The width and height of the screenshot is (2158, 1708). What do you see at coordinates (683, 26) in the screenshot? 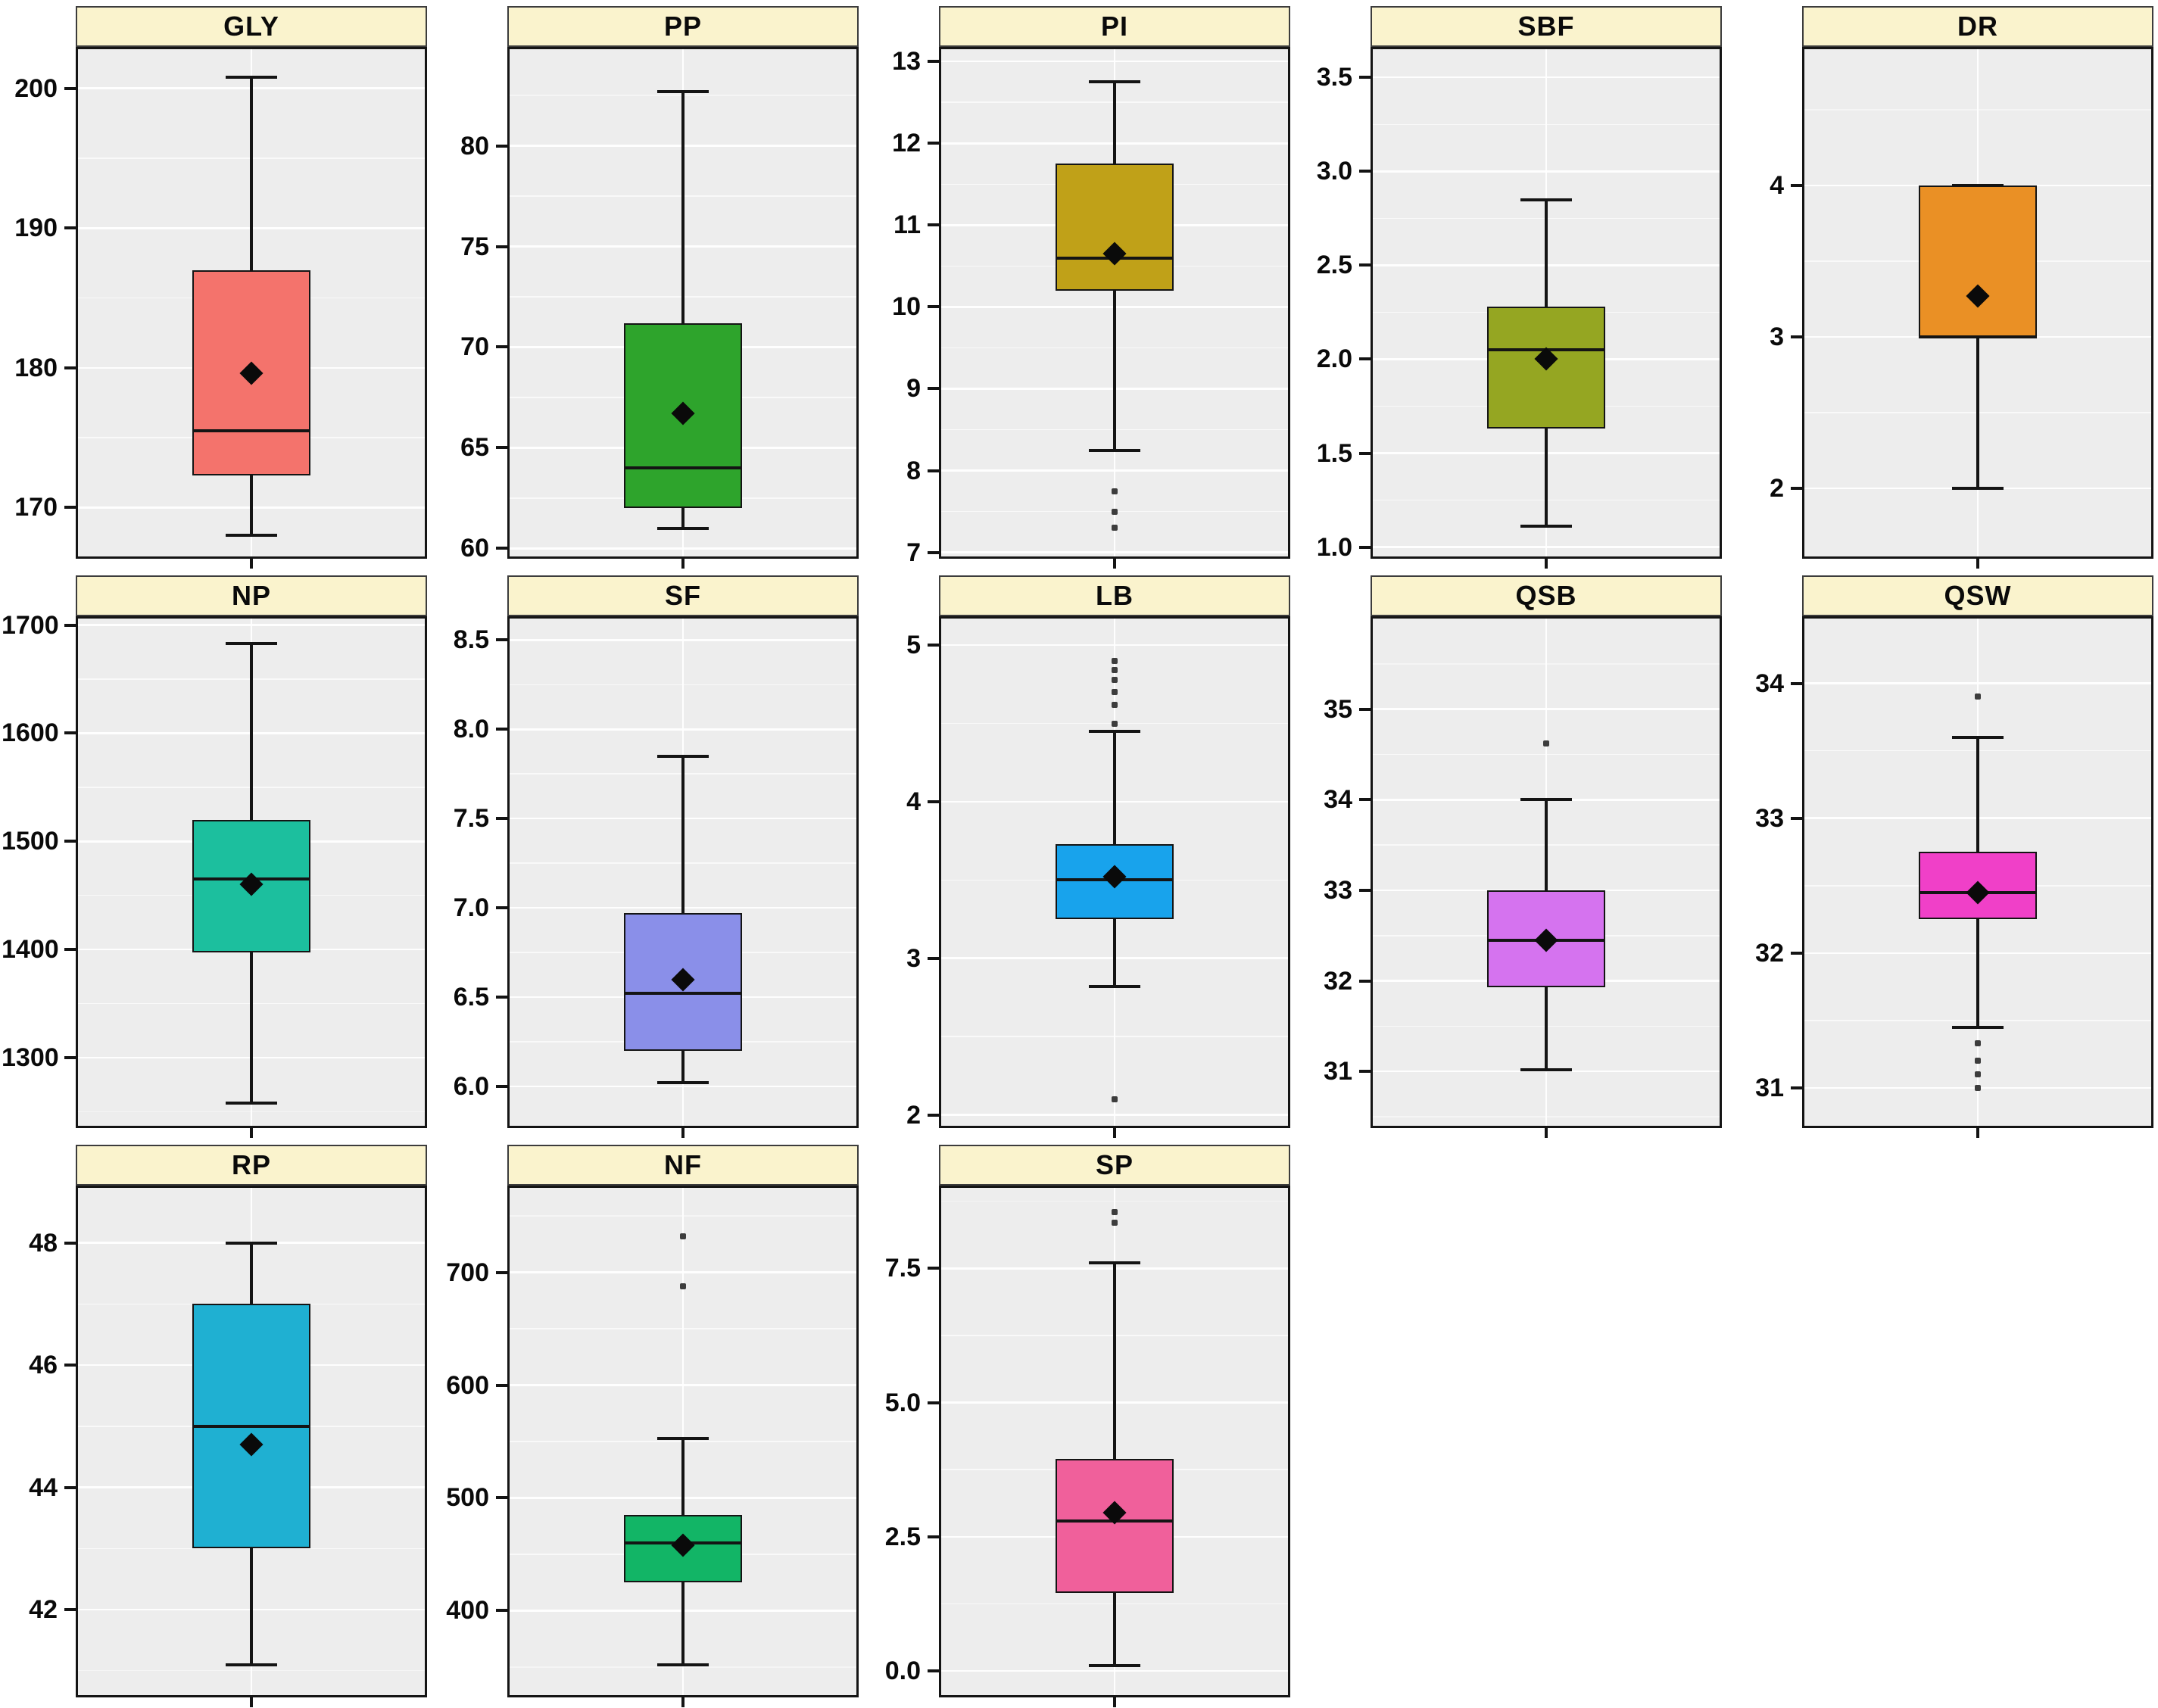
I see `panel-header: PP` at bounding box center [683, 26].